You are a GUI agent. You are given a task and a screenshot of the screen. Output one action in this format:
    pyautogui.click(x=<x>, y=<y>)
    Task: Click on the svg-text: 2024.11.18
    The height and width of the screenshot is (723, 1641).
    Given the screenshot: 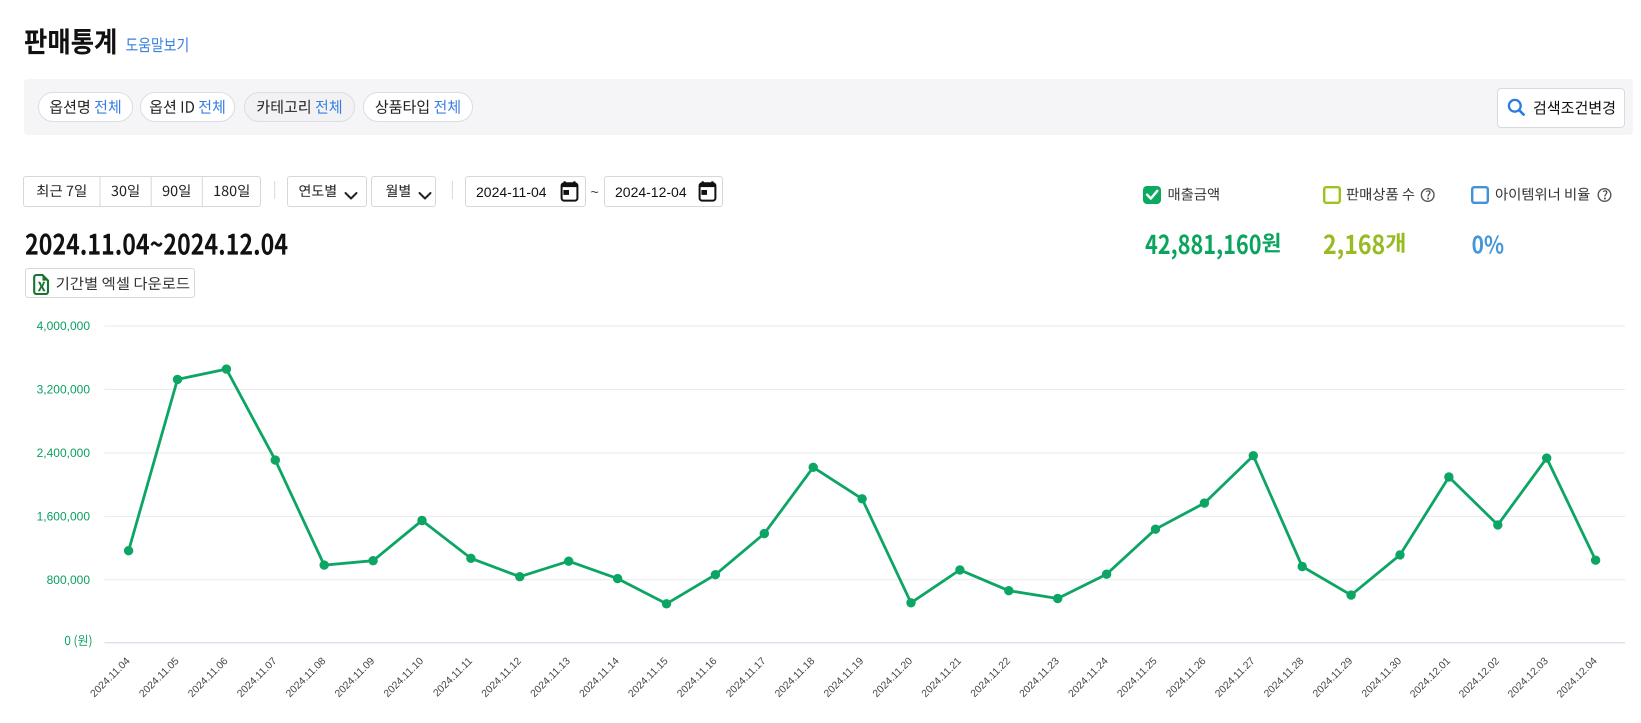 What is the action you would take?
    pyautogui.click(x=795, y=678)
    